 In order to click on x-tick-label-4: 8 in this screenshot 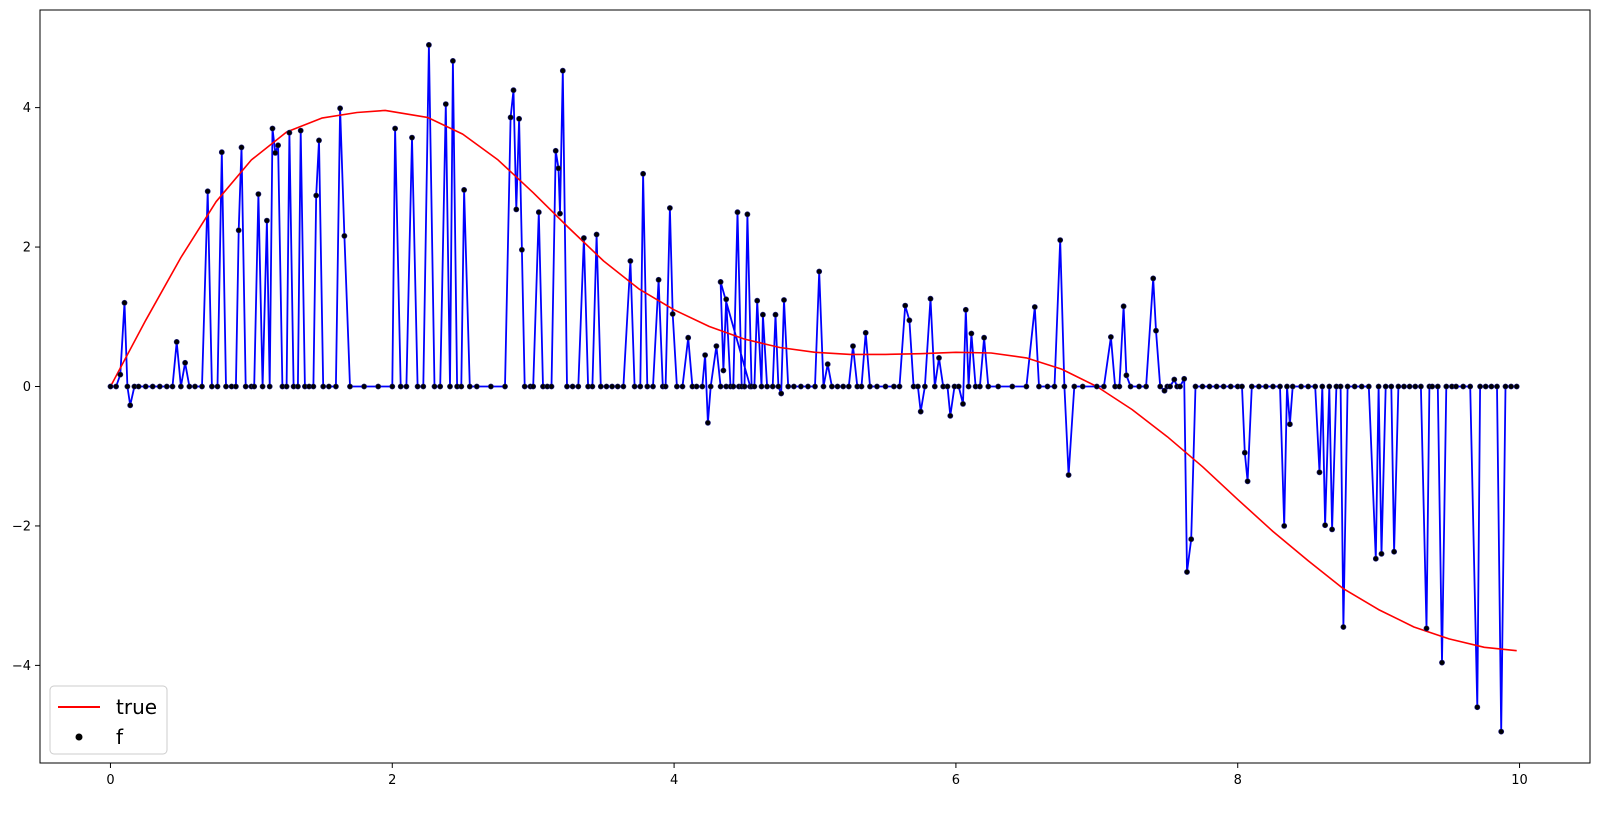, I will do `click(1238, 780)`.